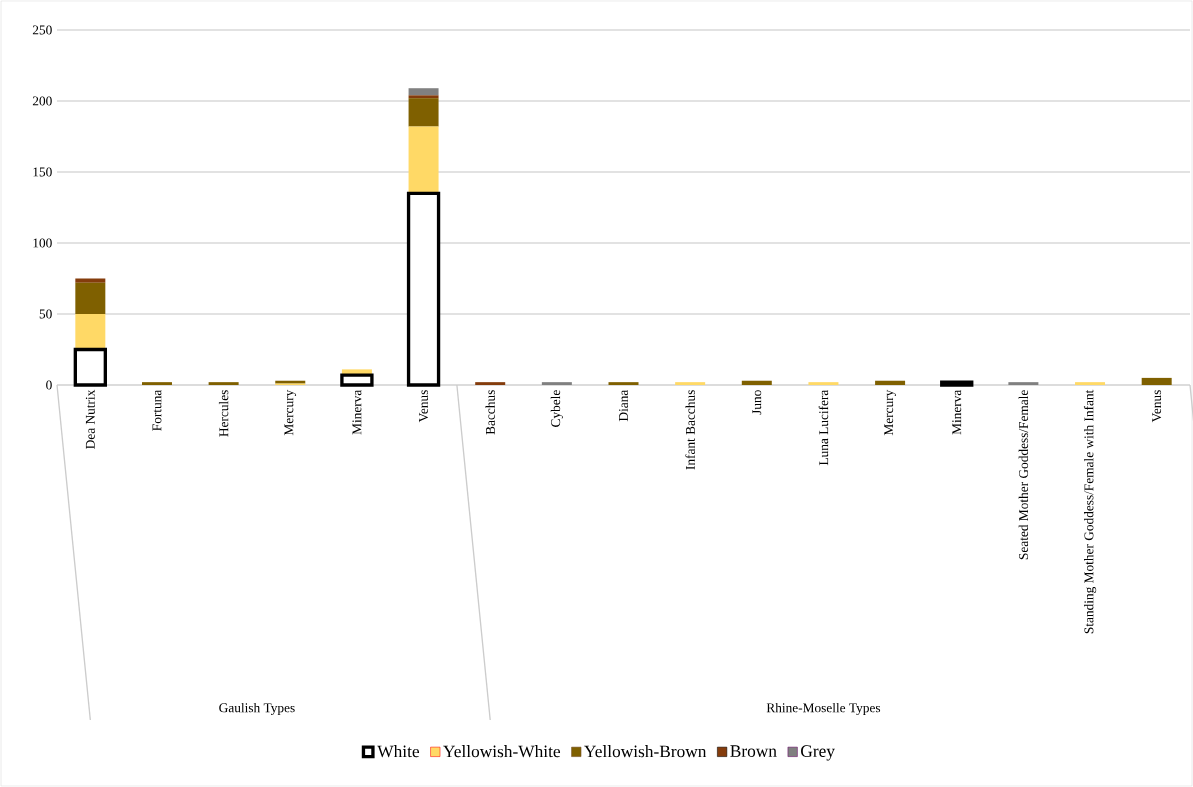 This screenshot has width=1193, height=787. Describe the element at coordinates (42, 30) in the screenshot. I see `y-tick-label: 250` at that location.